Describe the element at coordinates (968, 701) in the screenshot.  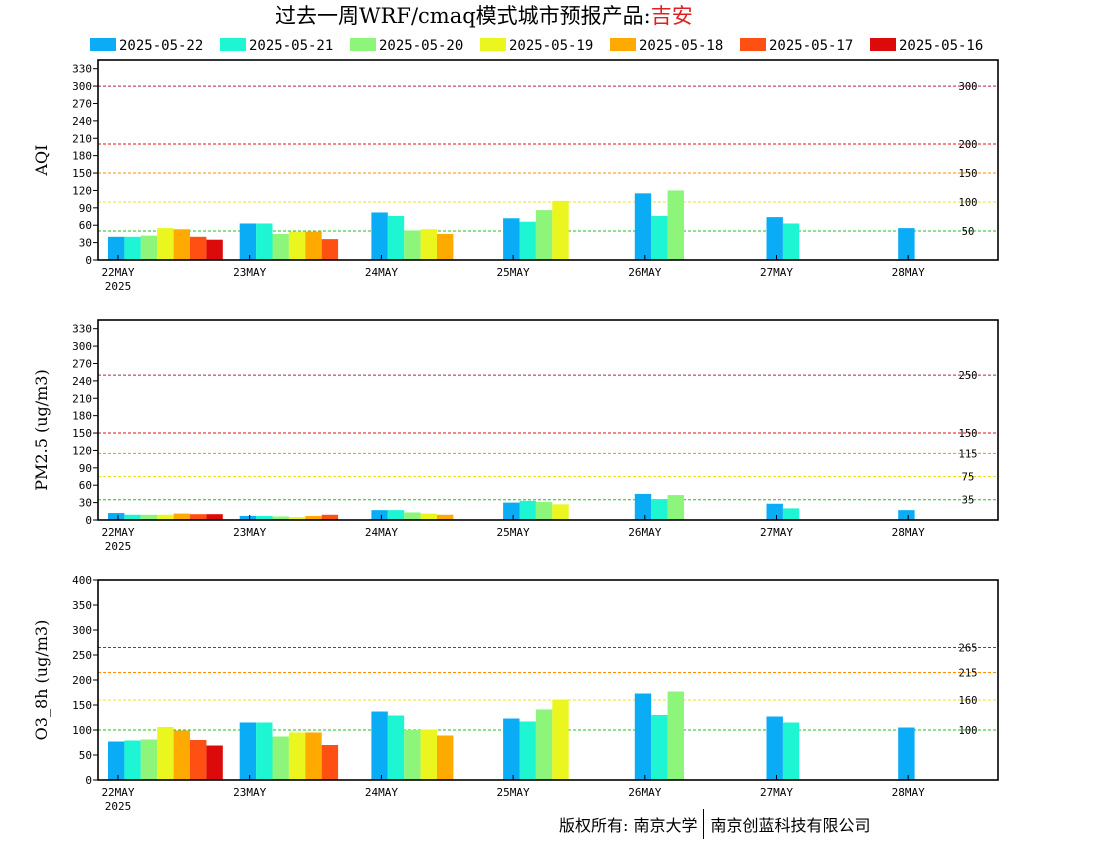
I see `reference-label-2-2: 160` at that location.